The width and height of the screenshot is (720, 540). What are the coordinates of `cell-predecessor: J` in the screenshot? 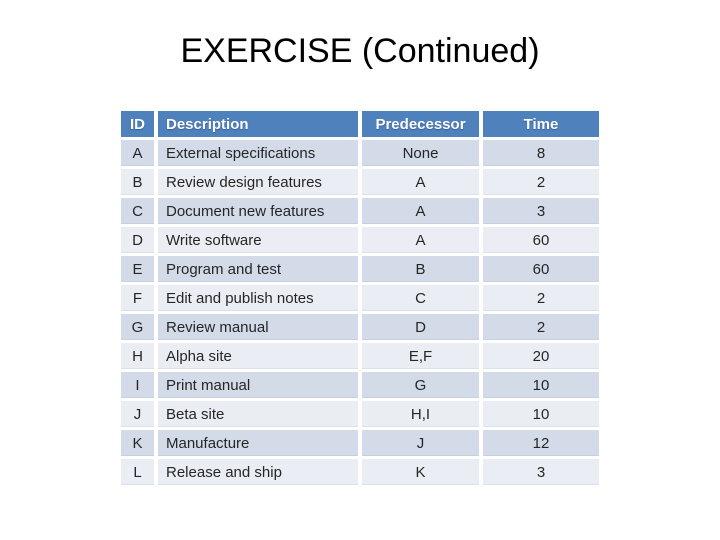 It's located at (420, 443).